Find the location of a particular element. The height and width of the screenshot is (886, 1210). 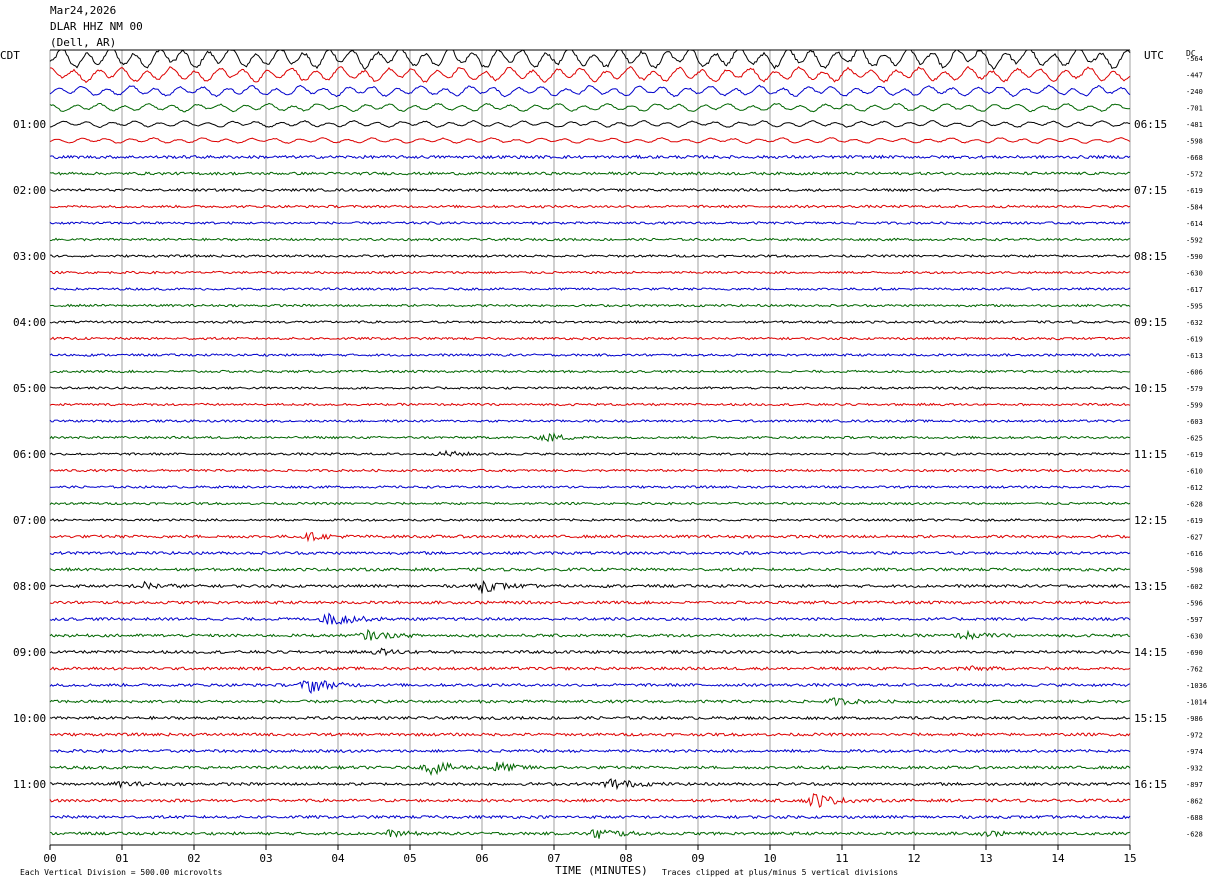

dc-offset-label: -595 is located at coordinates (1194, 307).